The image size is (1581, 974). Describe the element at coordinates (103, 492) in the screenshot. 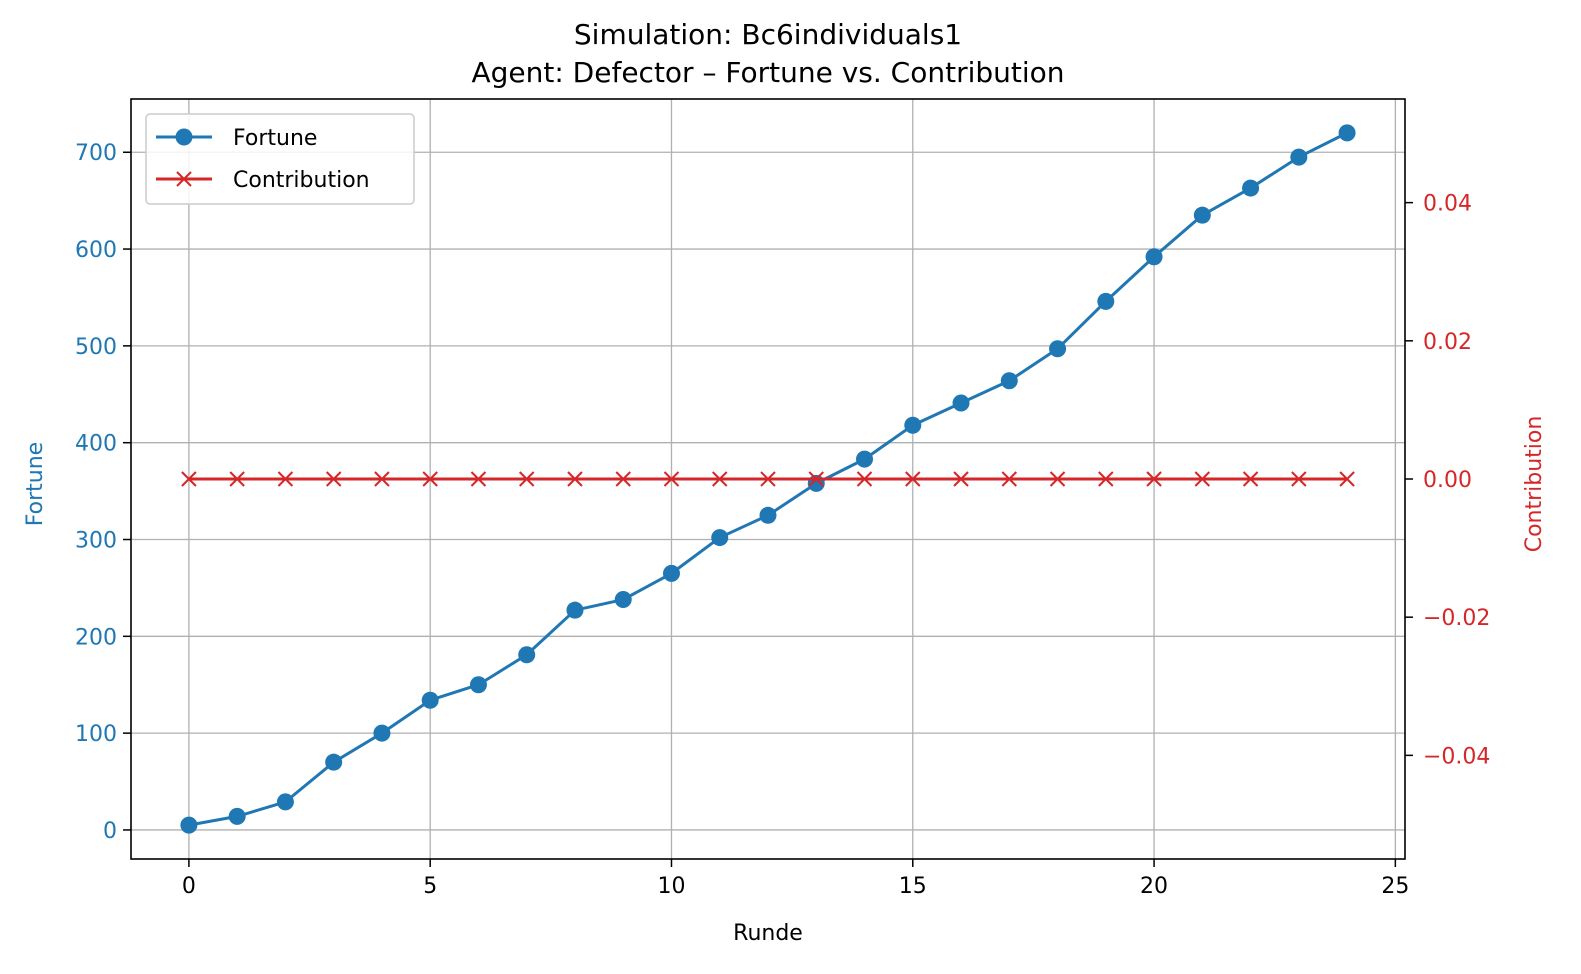

I see `left-y-axis-ticks: 0 100 200 300 400 500 600 700` at that location.